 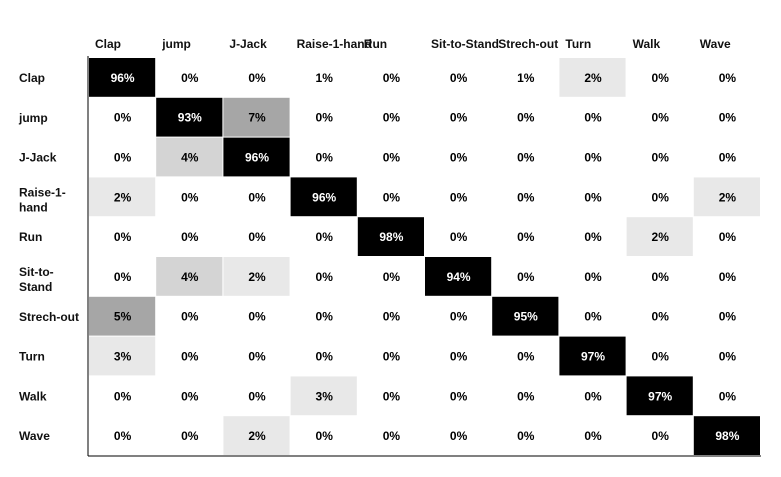 I want to click on cell-value-strech-out-raise-1-hand: 0%, so click(x=325, y=317).